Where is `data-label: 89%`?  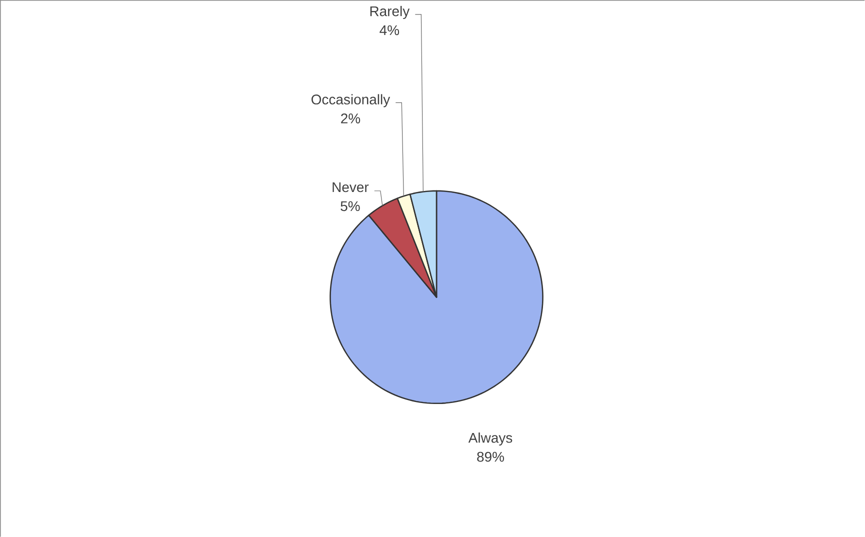
data-label: 89% is located at coordinates (490, 457).